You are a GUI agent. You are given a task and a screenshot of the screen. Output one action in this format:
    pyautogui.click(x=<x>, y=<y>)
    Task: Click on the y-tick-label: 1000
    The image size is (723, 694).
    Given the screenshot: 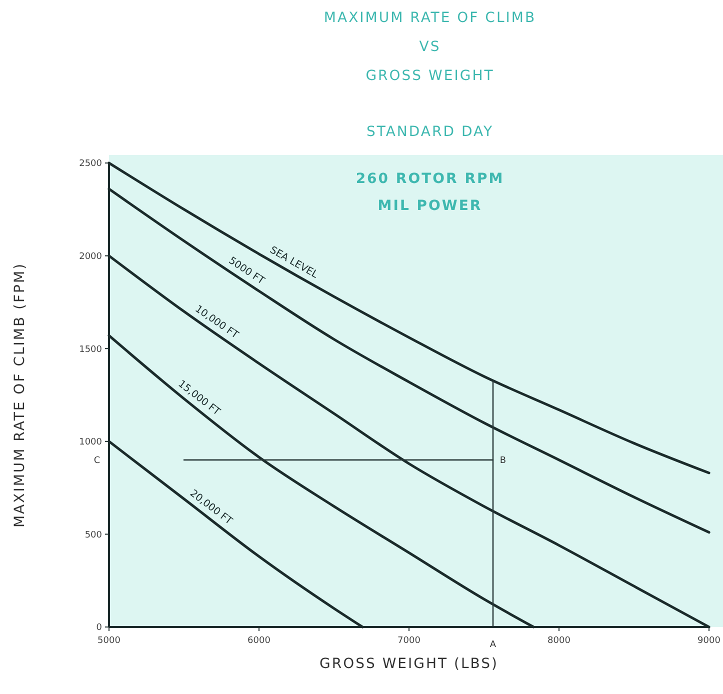 What is the action you would take?
    pyautogui.click(x=90, y=443)
    